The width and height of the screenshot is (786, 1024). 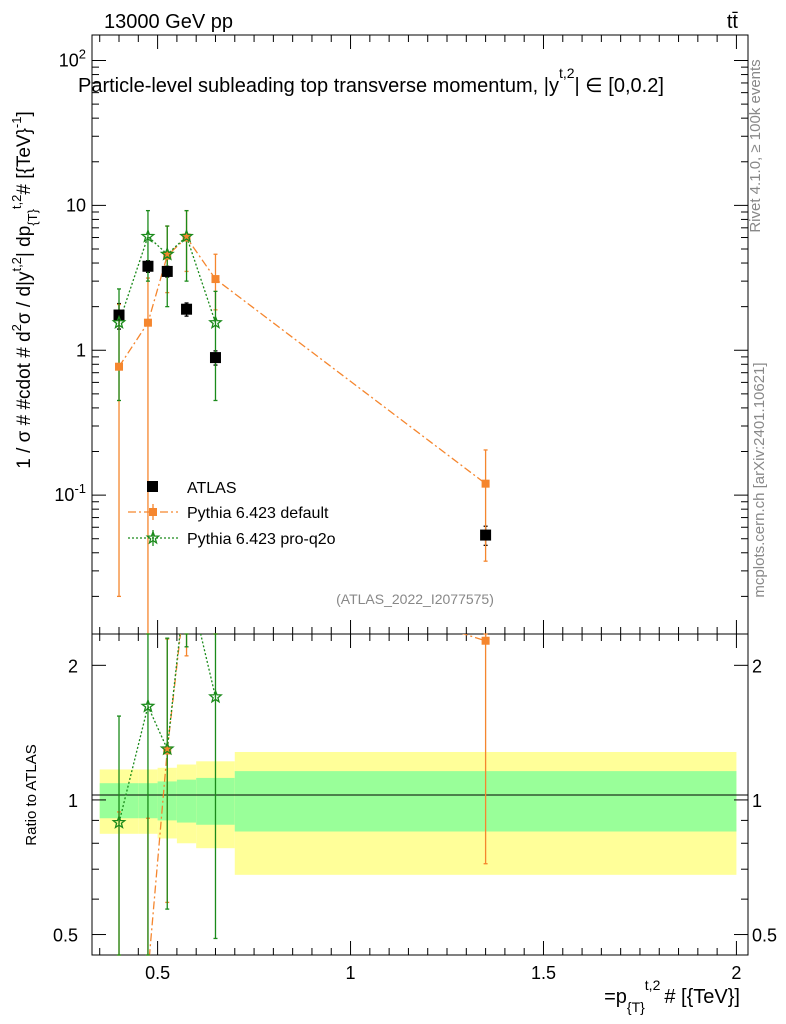 I want to click on energy-label: 13000 GeV pp, so click(x=168, y=22).